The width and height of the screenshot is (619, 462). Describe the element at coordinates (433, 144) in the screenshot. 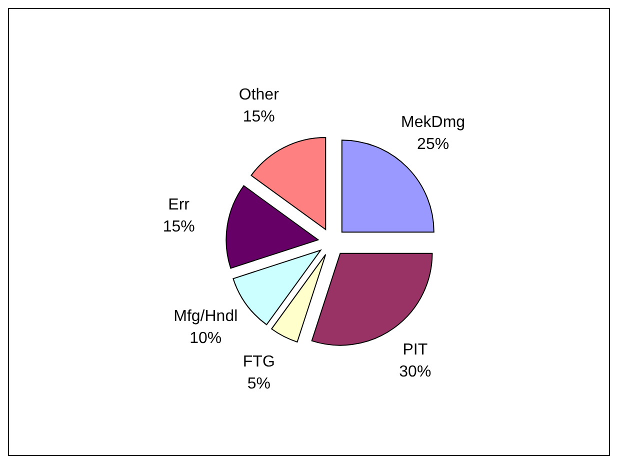

I see `data-label: 25%` at that location.